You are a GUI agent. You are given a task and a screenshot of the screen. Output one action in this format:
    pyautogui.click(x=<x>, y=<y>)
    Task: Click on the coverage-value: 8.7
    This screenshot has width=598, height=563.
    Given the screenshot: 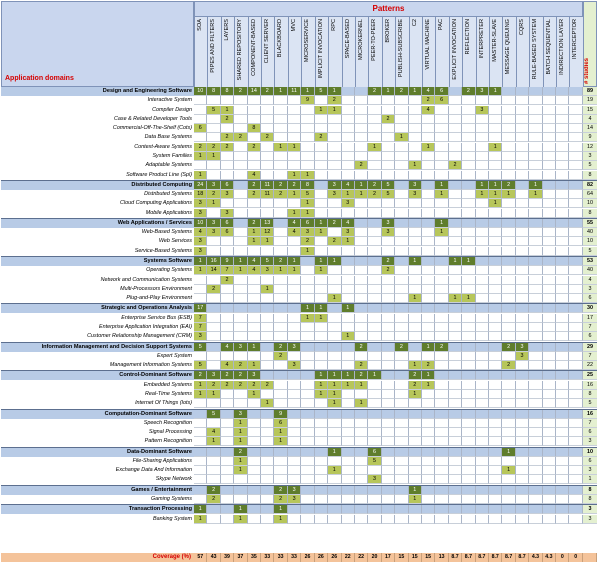 What is the action you would take?
    pyautogui.click(x=482, y=557)
    